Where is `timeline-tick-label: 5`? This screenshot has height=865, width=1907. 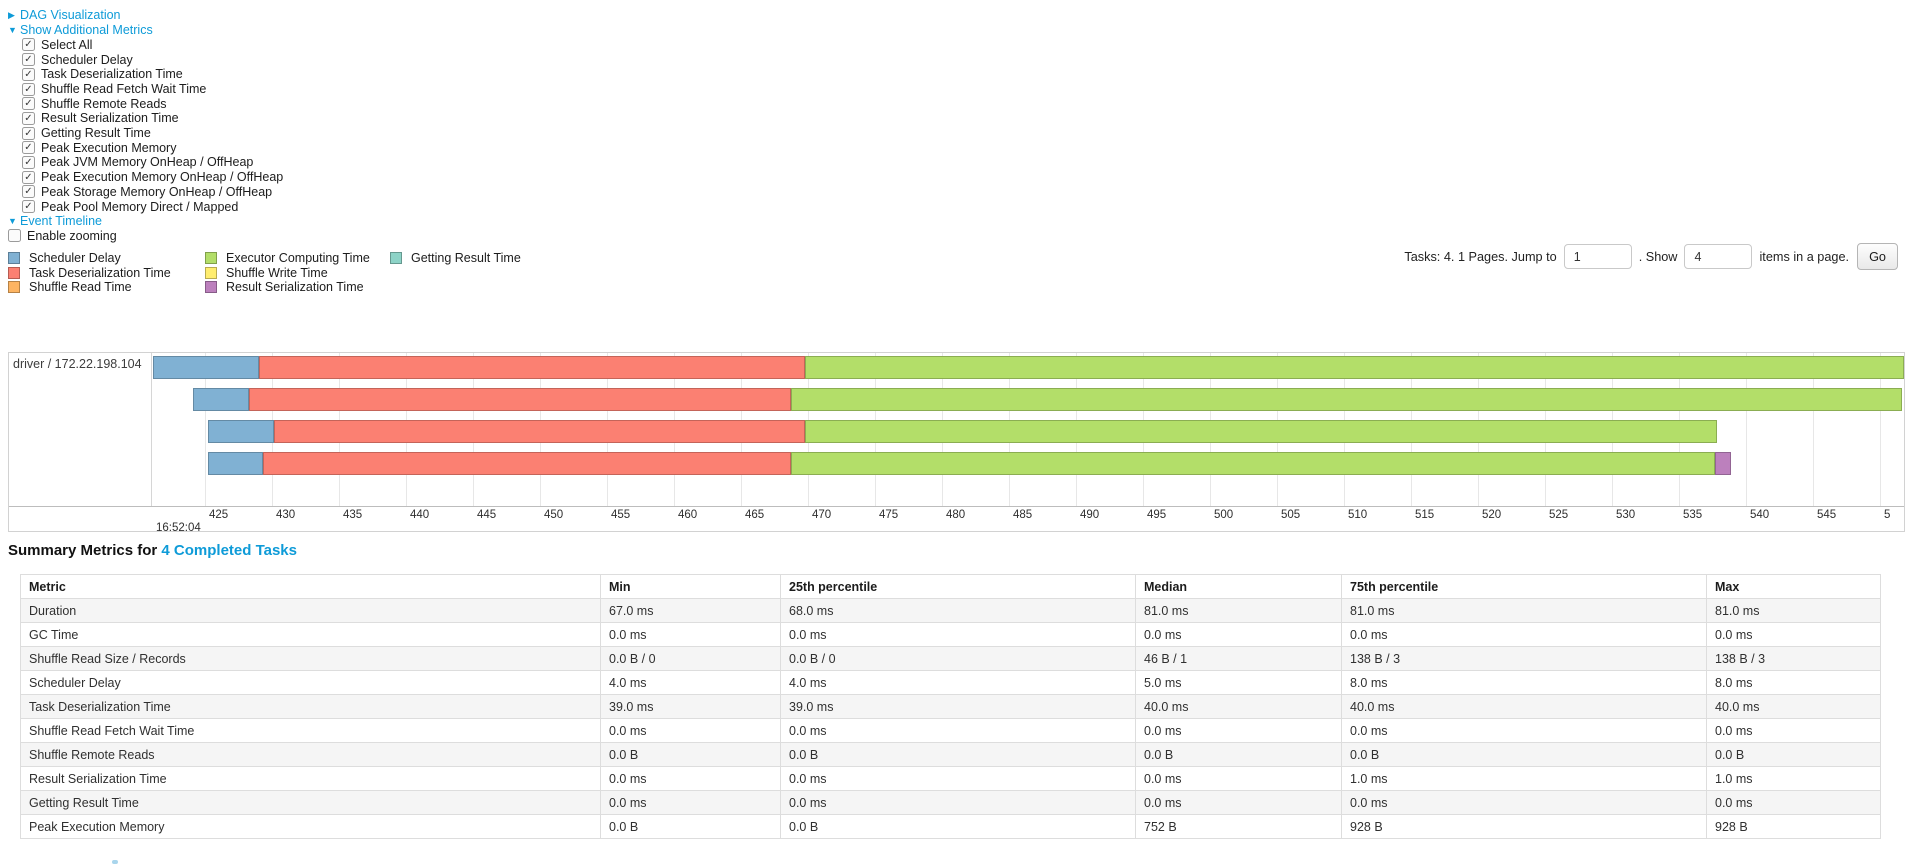
timeline-tick-label: 5 is located at coordinates (1887, 515).